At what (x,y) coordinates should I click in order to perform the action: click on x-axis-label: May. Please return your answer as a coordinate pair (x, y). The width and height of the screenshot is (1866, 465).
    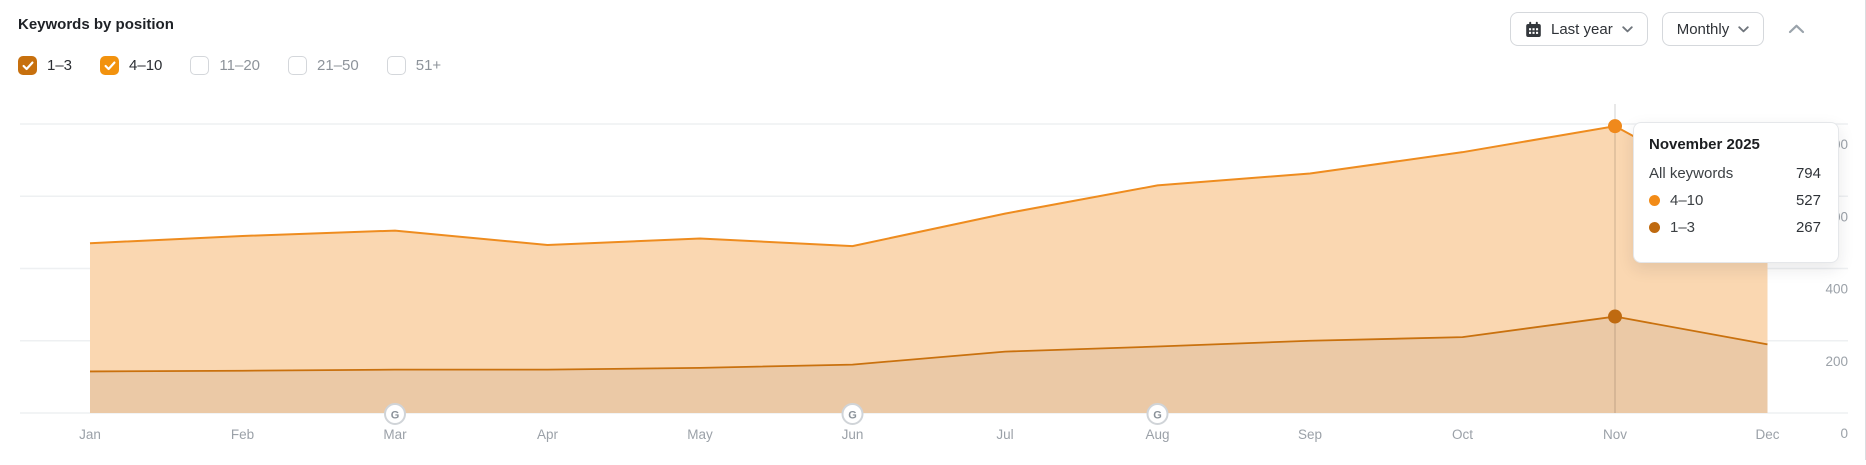
    Looking at the image, I should click on (700, 434).